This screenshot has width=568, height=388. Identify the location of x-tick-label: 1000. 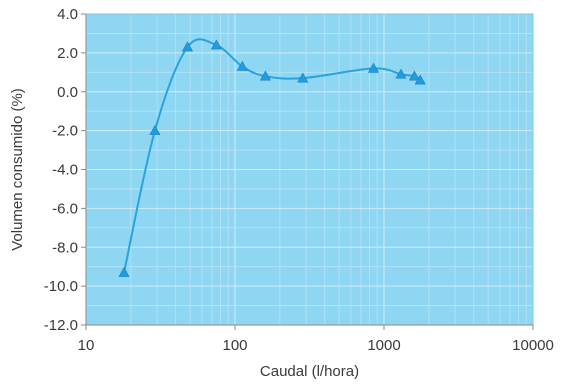
(383, 345).